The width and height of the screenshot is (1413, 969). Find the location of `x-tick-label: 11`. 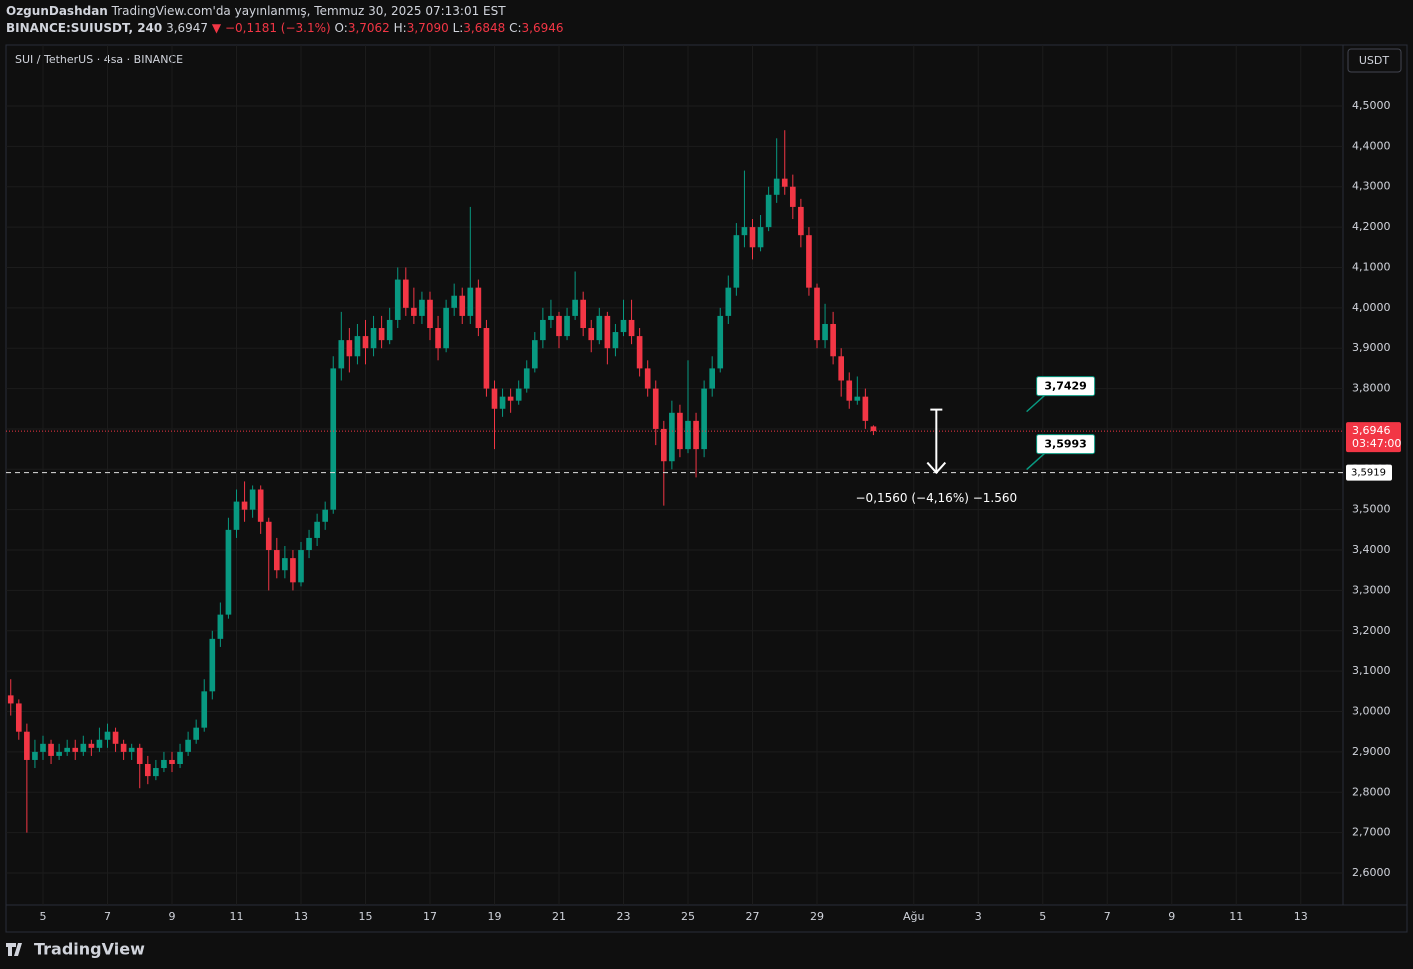

x-tick-label: 11 is located at coordinates (236, 916).